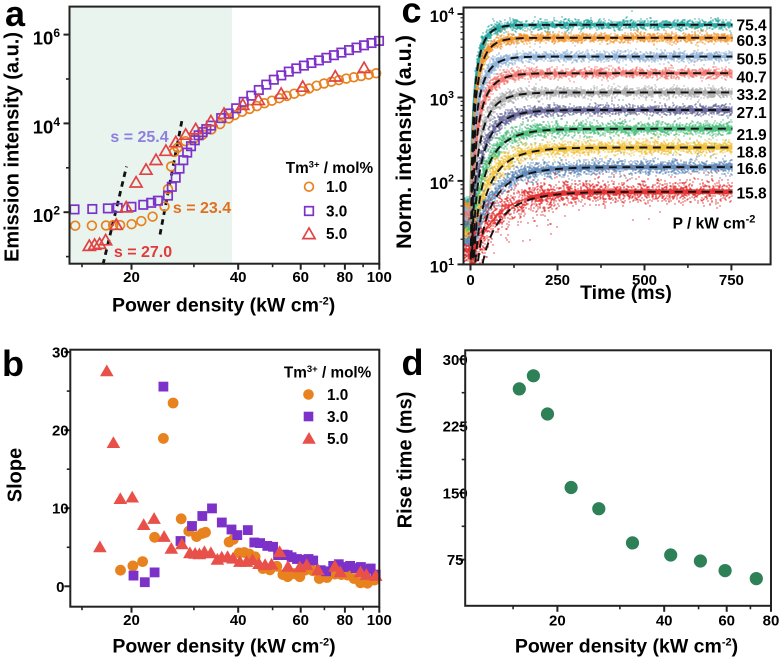 The width and height of the screenshot is (784, 669). Describe the element at coordinates (752, 59) in the screenshot. I see `svg-text: 50.5` at that location.